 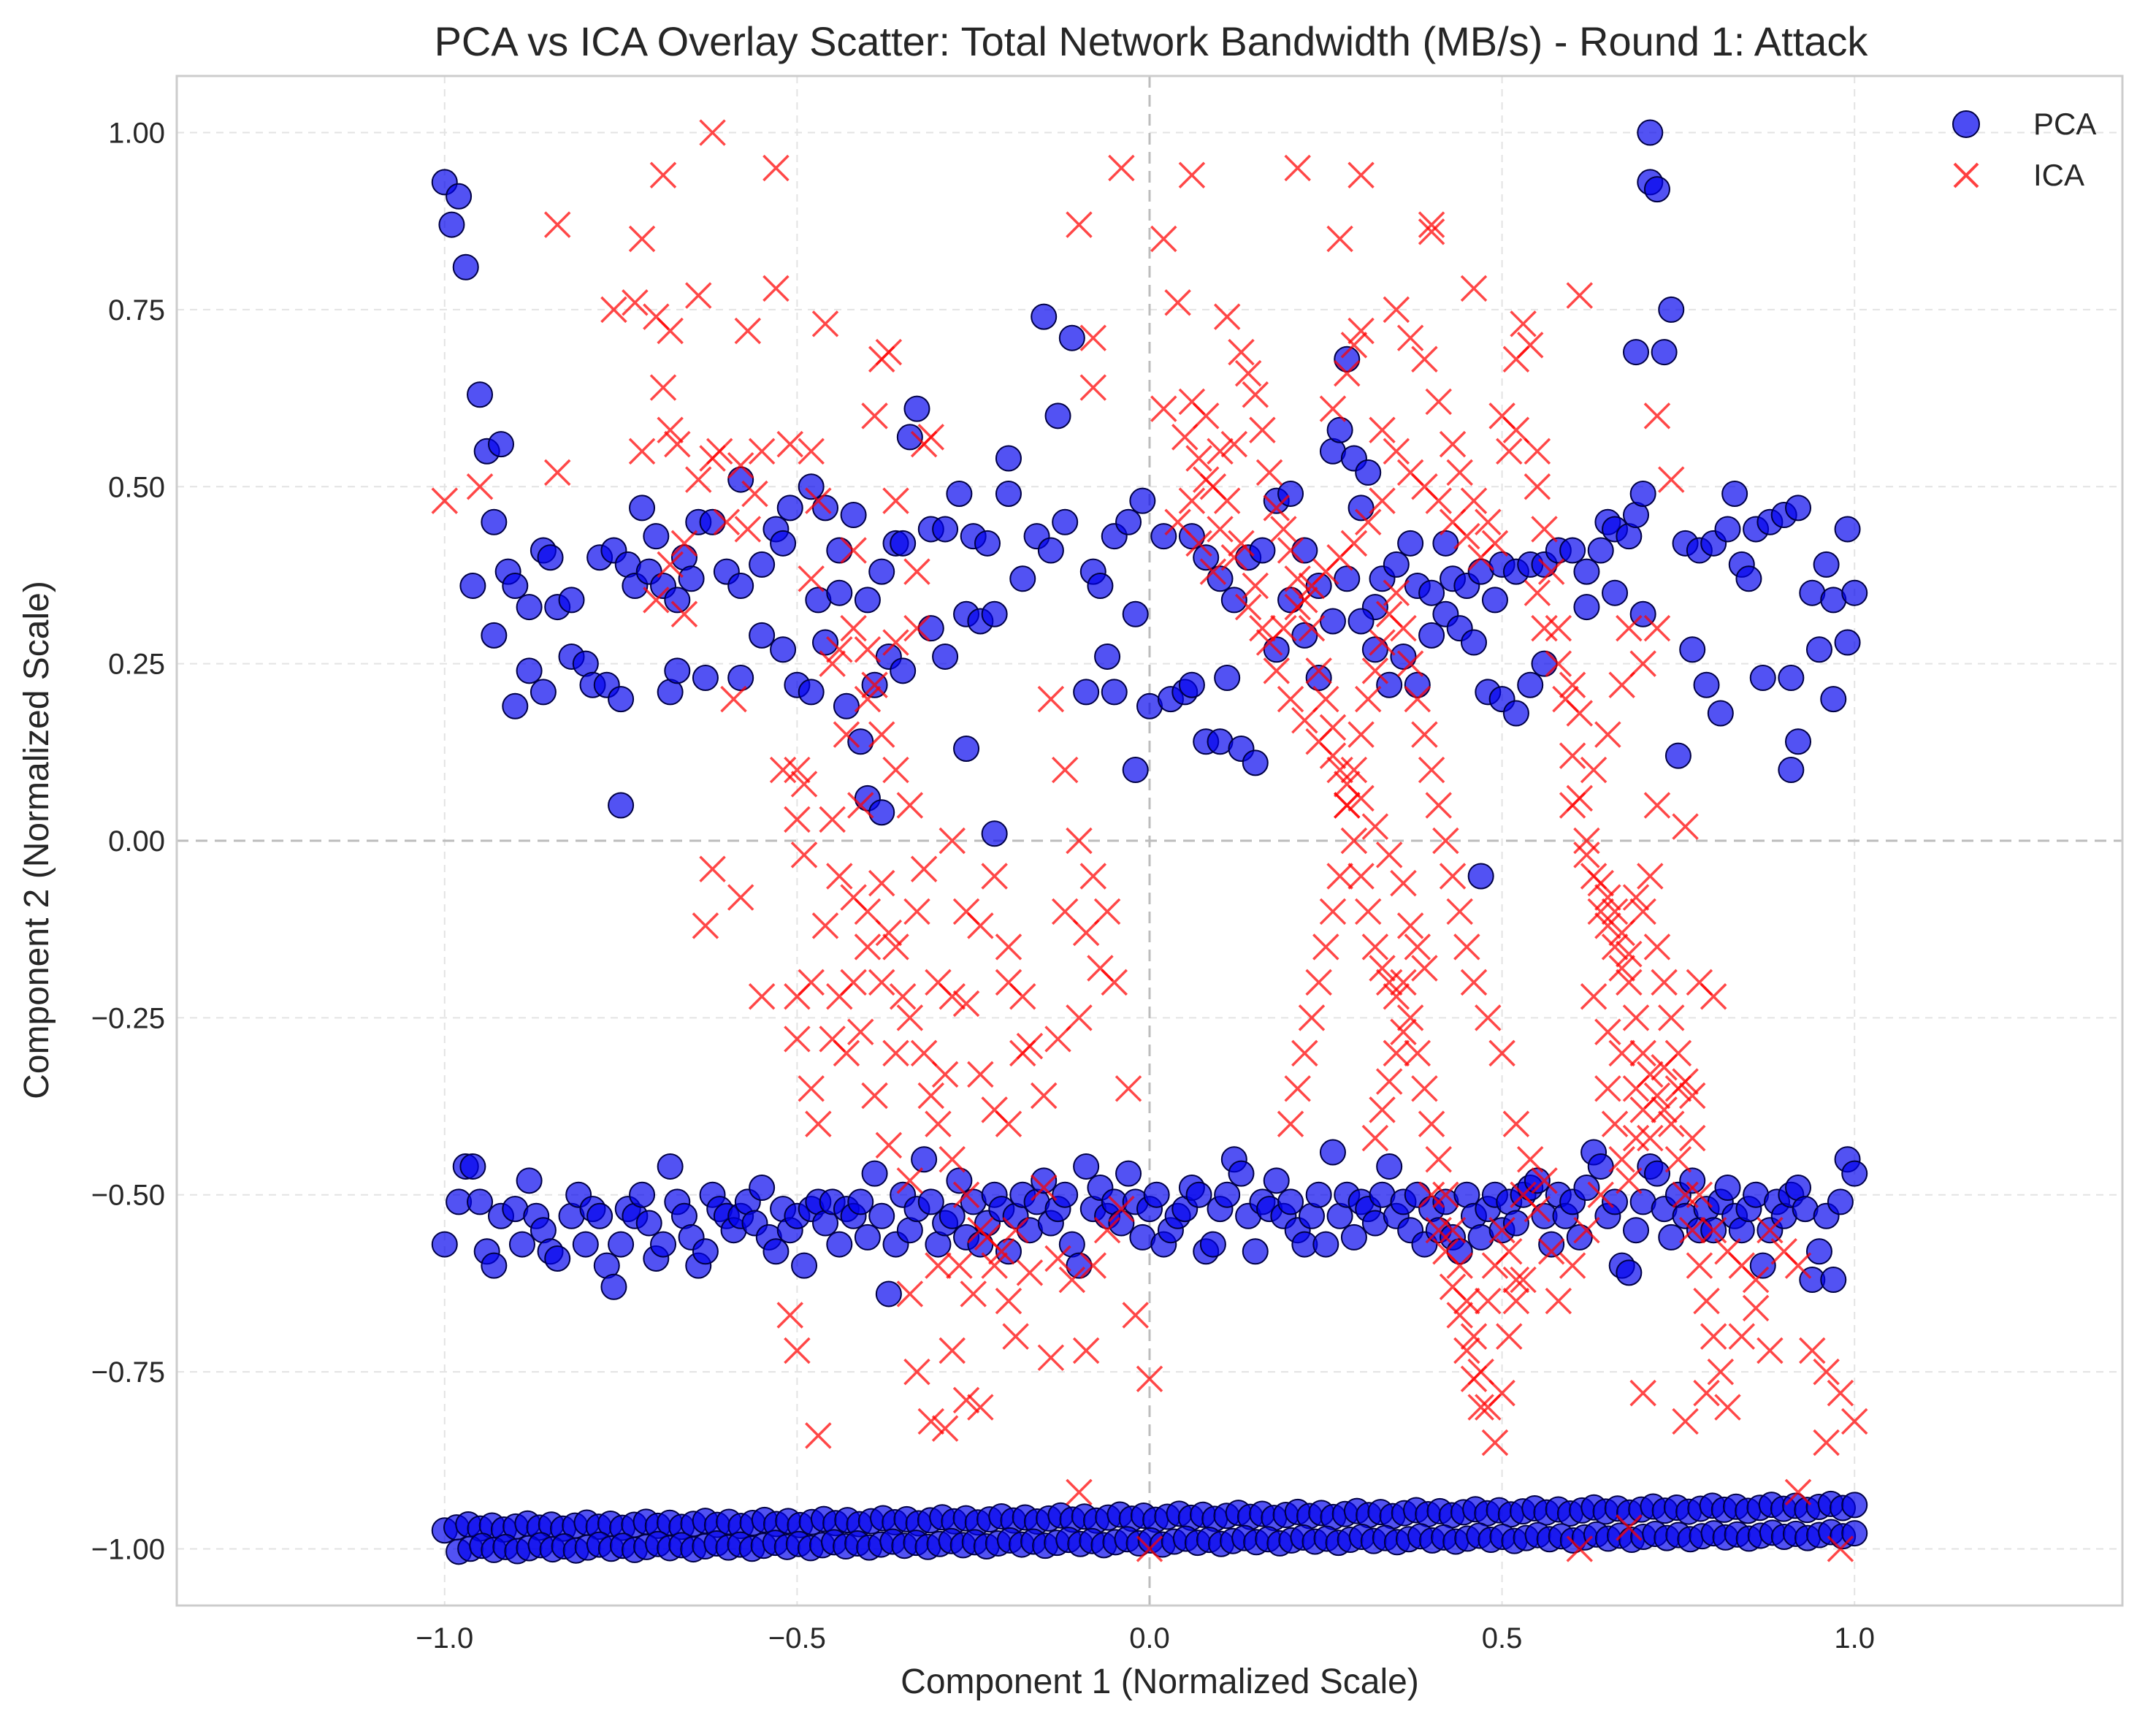 I want to click on x-tick-label: −1.0, so click(x=445, y=1638).